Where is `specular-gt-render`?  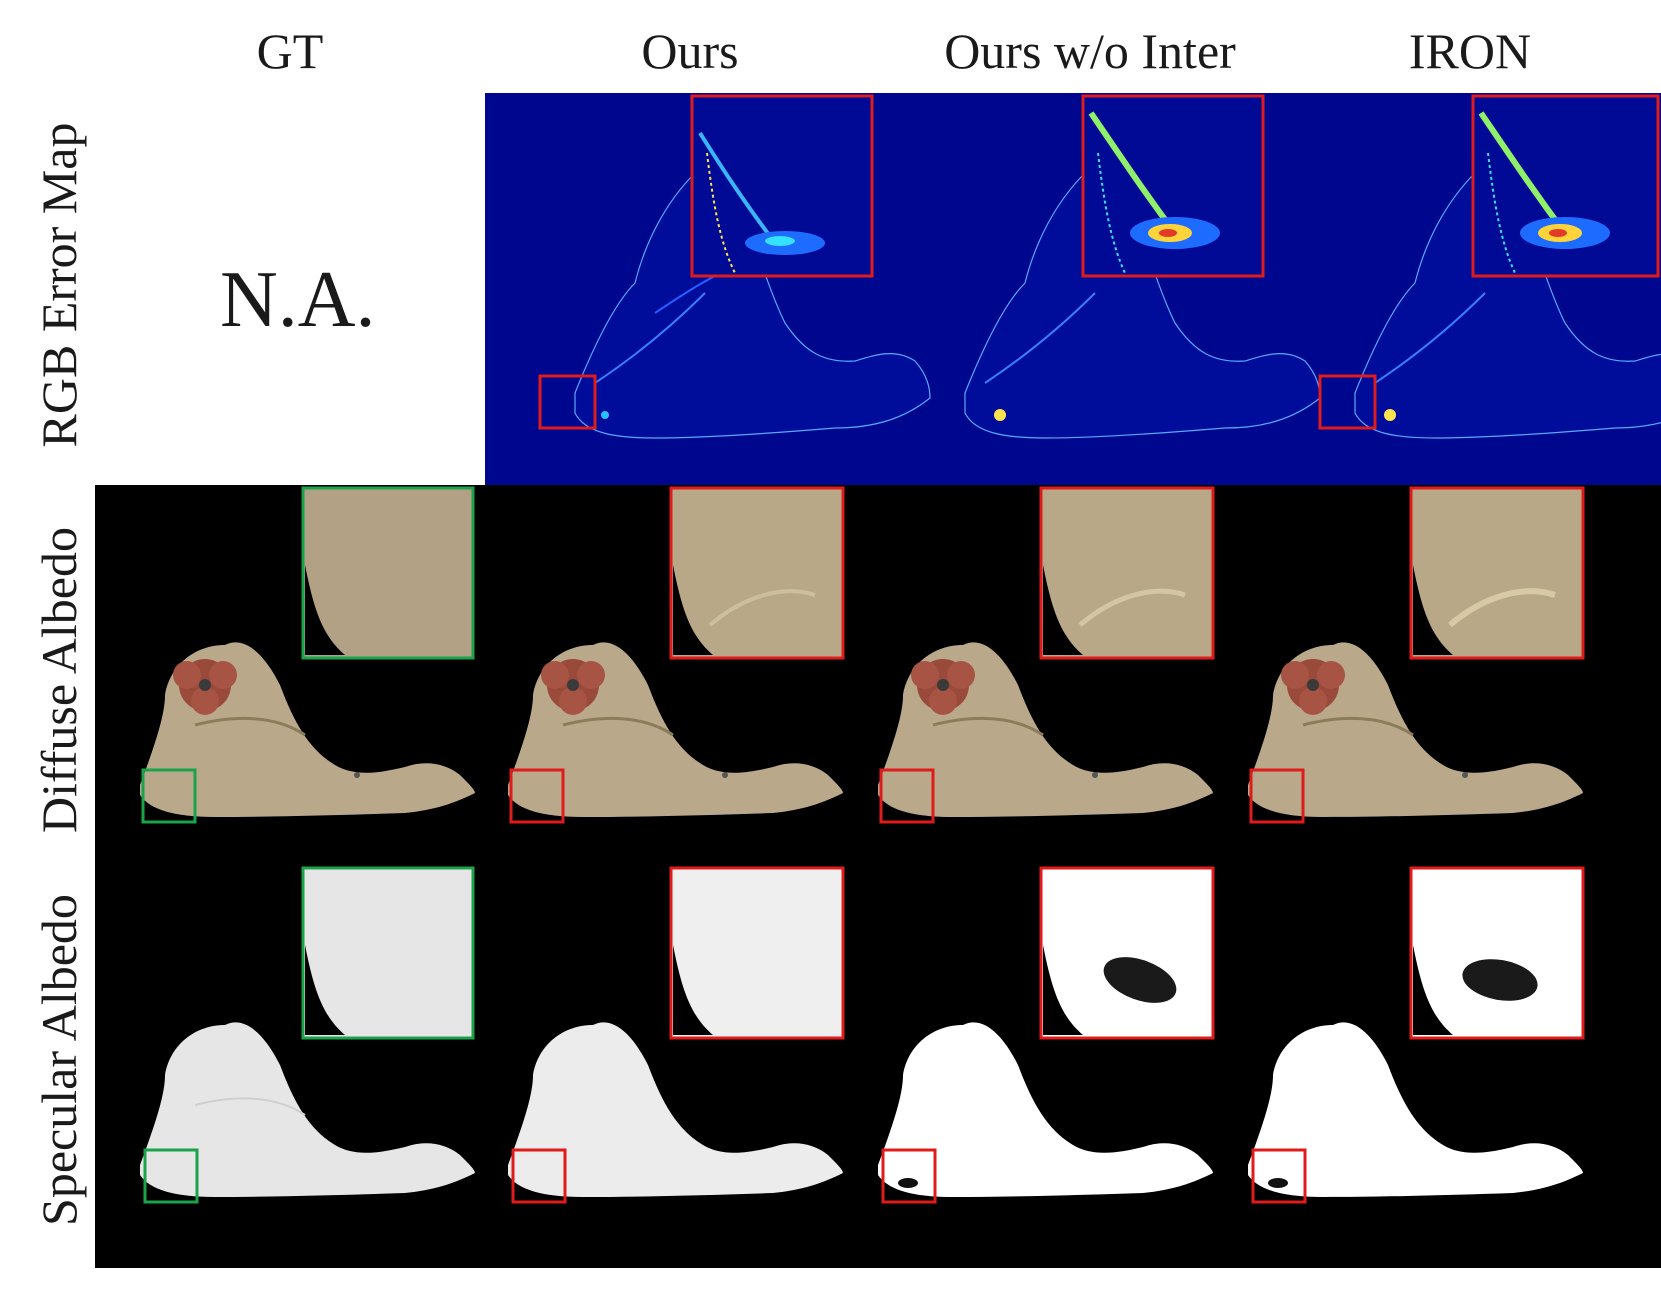 specular-gt-render is located at coordinates (307, 1109).